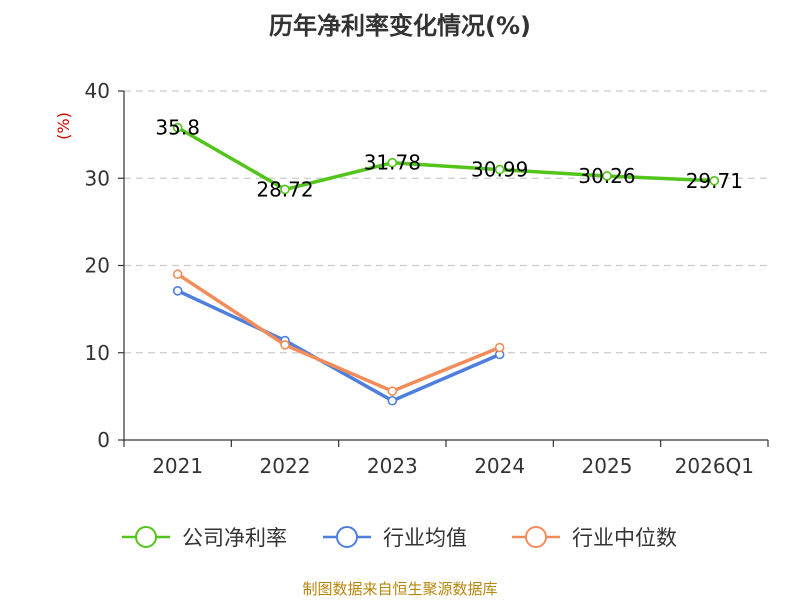 The image size is (800, 600). Describe the element at coordinates (97, 178) in the screenshot. I see `y-tick-label: 30` at that location.